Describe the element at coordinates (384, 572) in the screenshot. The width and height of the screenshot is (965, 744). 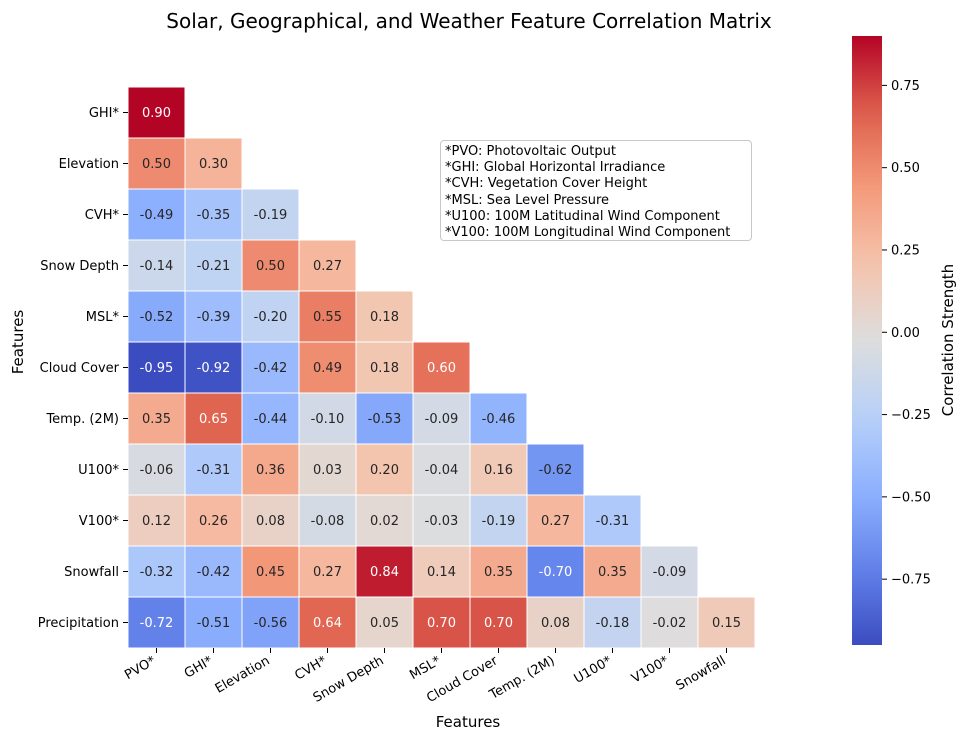
I see `cell-value-label: 0.84` at that location.